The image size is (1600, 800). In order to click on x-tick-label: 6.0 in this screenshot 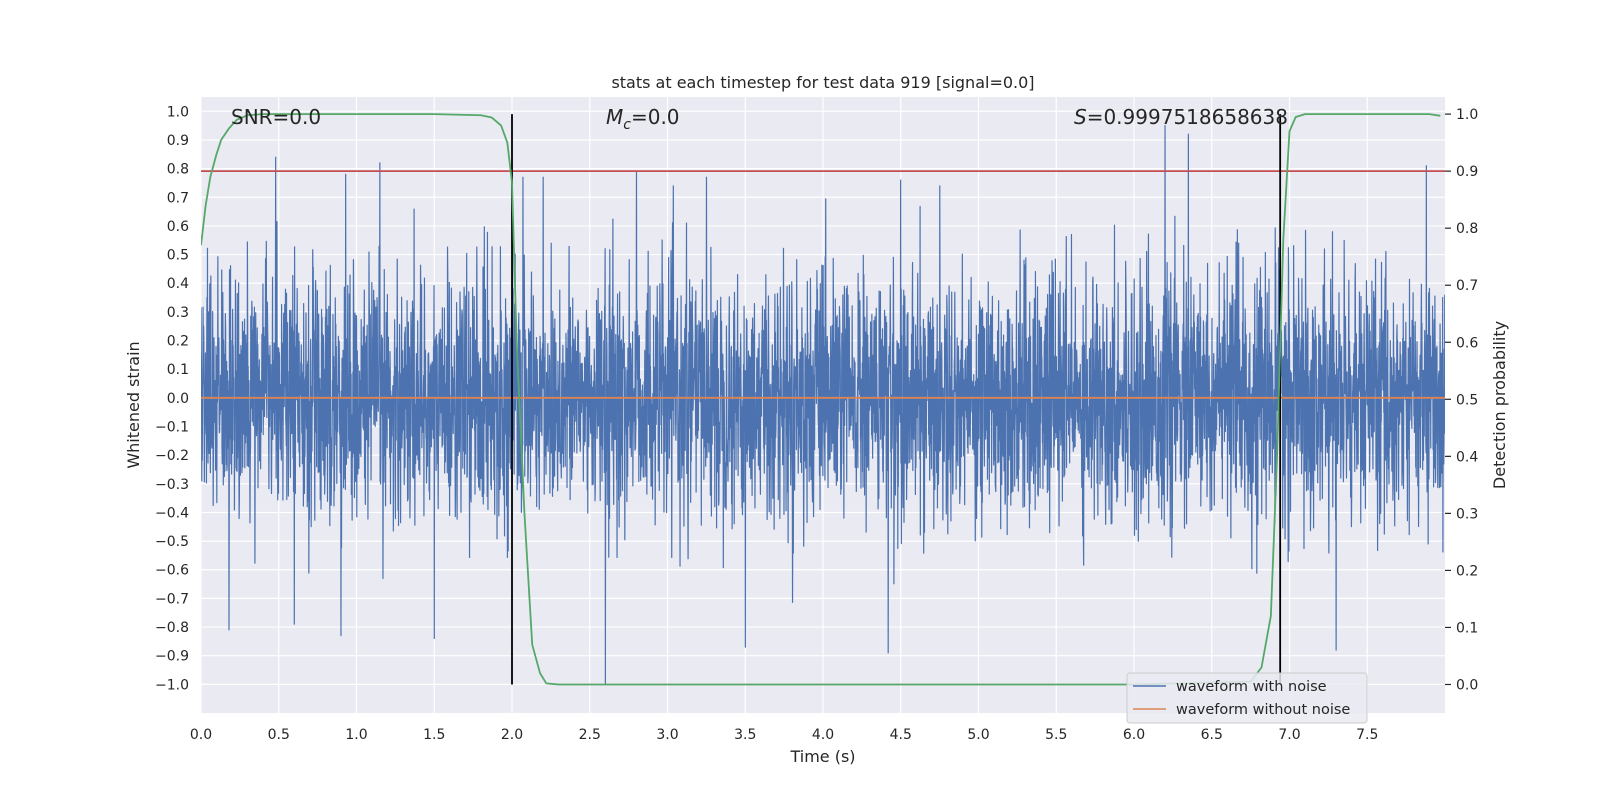, I will do `click(1134, 735)`.